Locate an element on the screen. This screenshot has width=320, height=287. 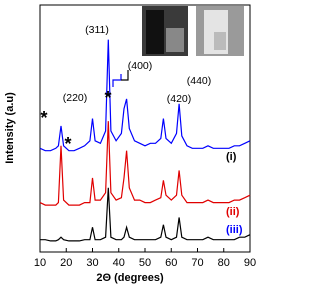
x-tick-label: 80 is located at coordinates (224, 263).